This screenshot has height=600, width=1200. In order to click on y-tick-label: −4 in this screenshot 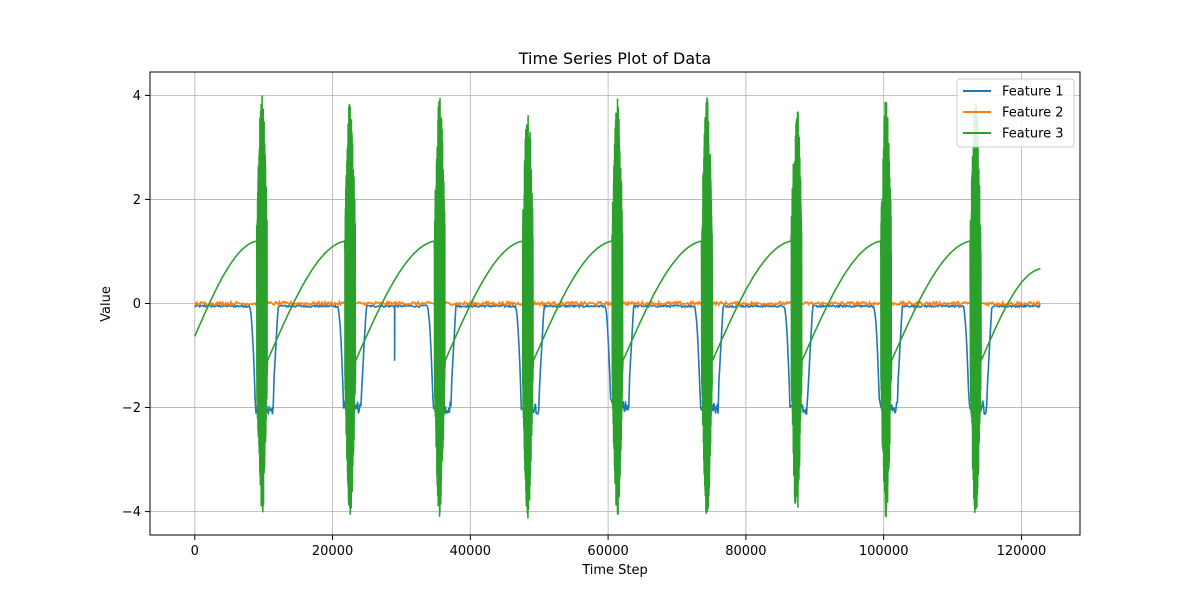, I will do `click(131, 512)`.